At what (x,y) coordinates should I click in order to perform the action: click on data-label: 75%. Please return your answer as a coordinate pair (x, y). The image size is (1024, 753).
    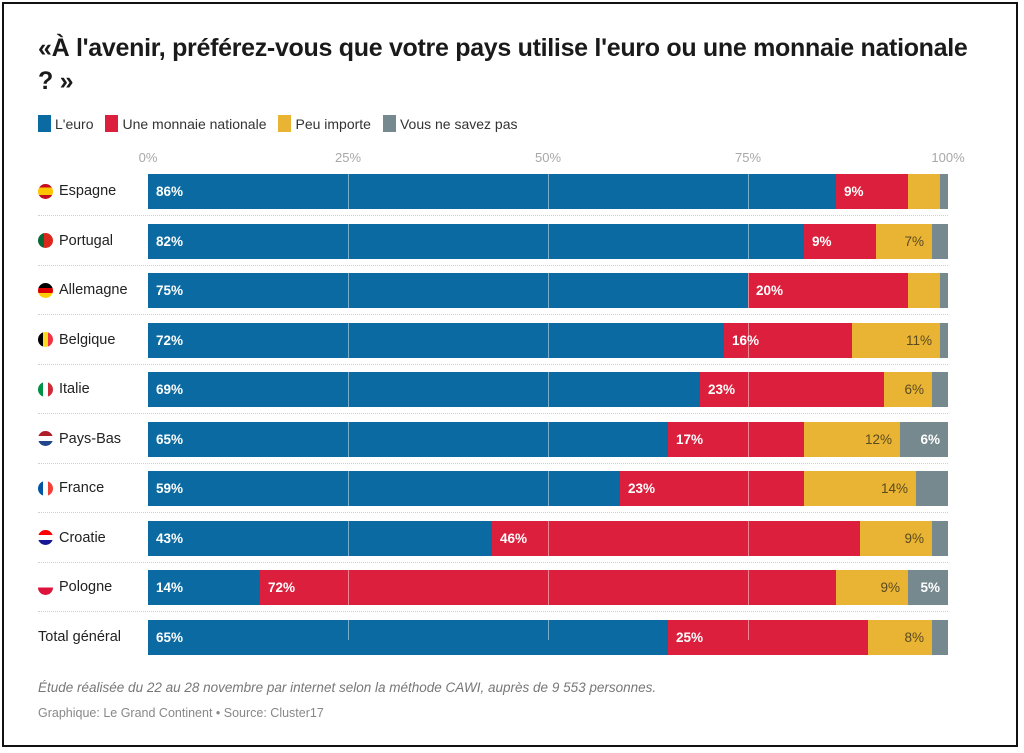
    Looking at the image, I should click on (170, 290).